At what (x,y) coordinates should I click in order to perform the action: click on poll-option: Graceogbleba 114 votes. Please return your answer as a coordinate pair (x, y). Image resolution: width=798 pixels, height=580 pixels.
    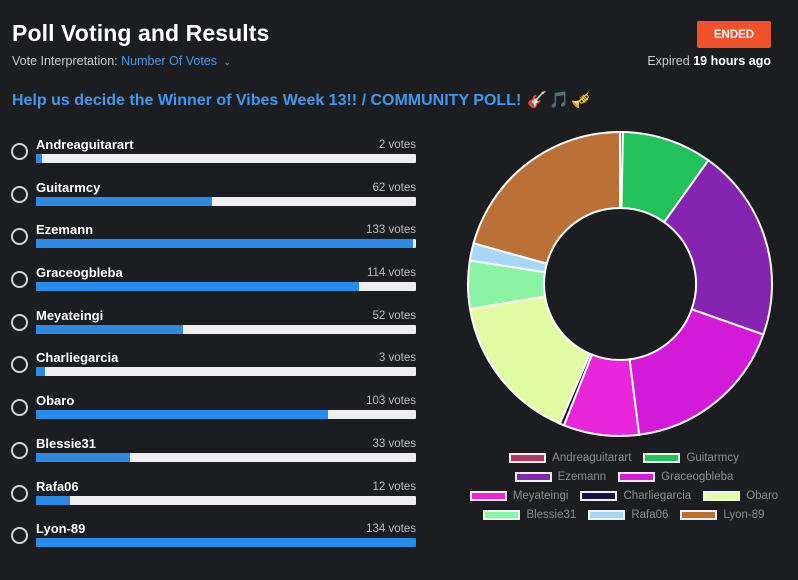
    Looking at the image, I should click on (216, 285).